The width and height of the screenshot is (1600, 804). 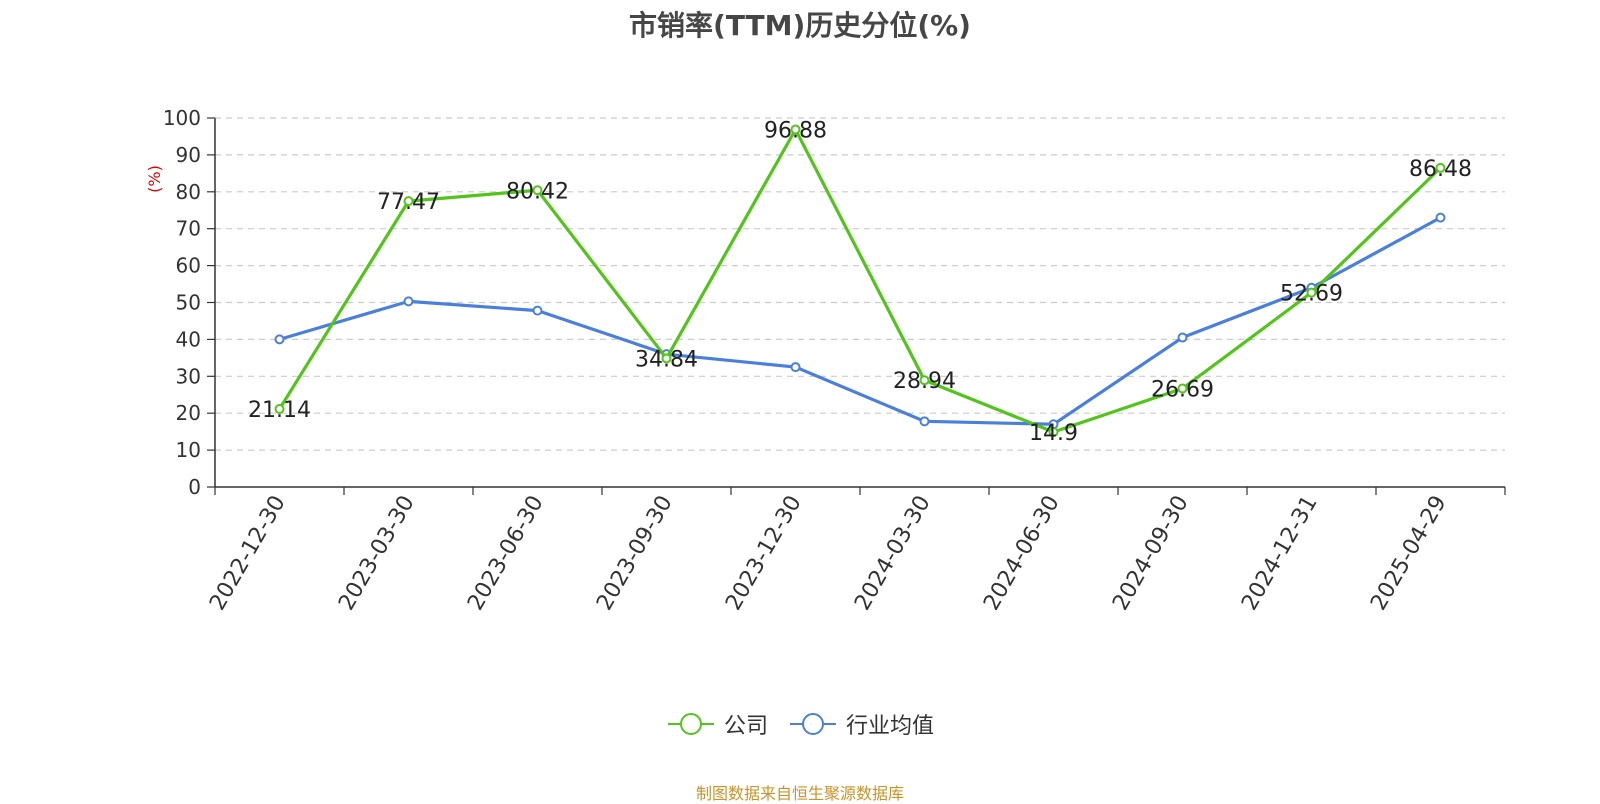 I want to click on x-tick-label: 2025-04-29, so click(x=1409, y=553).